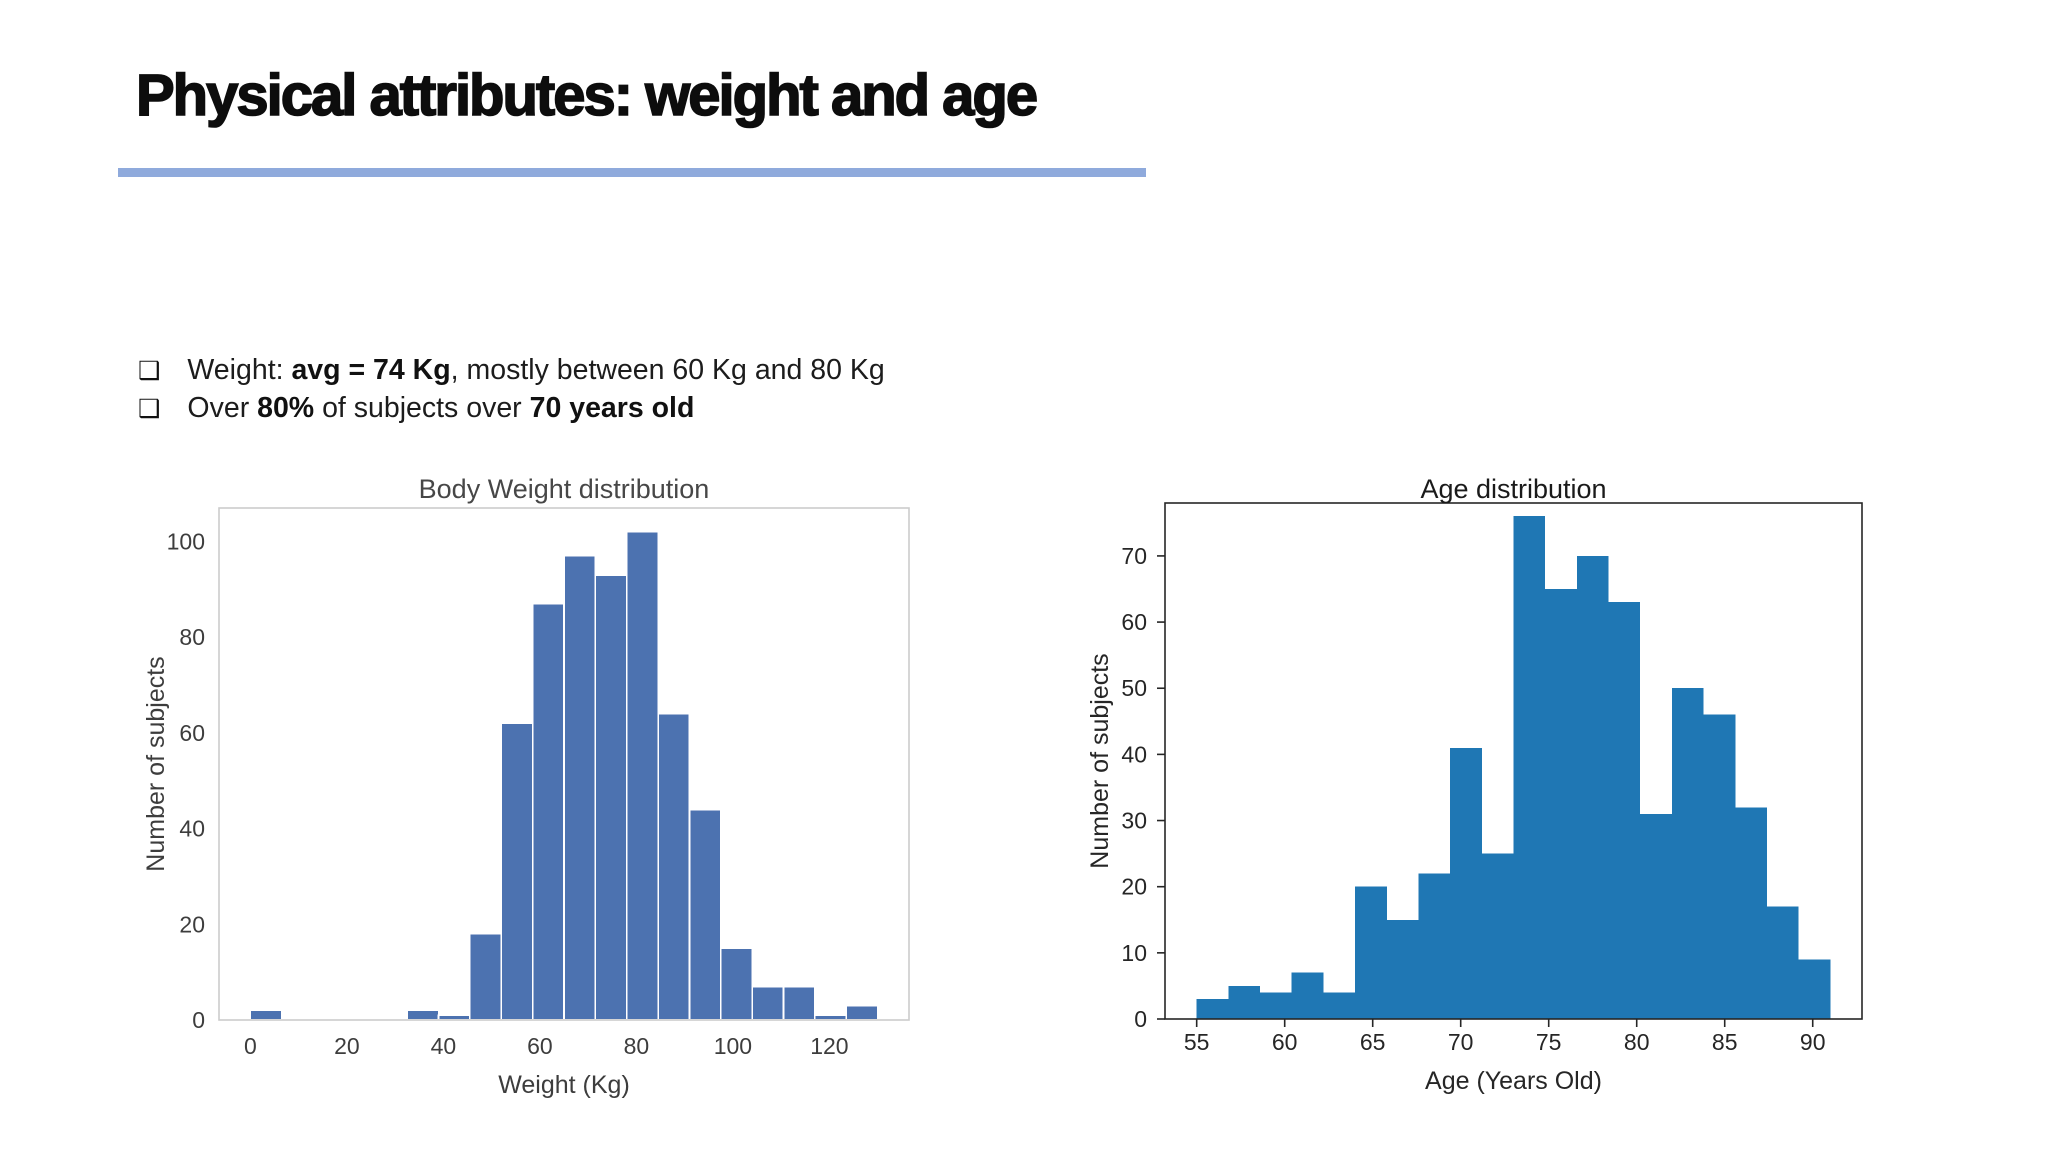 The image size is (2048, 1152). I want to click on x-axis-label: Age (Years Old), so click(1513, 1081).